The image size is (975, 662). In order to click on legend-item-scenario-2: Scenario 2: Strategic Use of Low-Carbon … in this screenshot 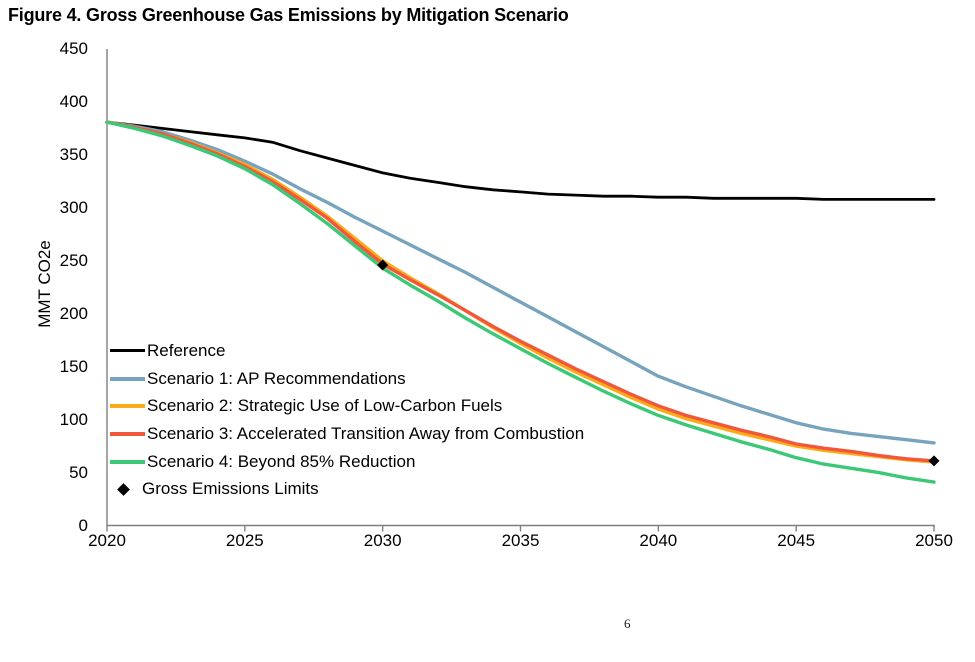, I will do `click(347, 406)`.